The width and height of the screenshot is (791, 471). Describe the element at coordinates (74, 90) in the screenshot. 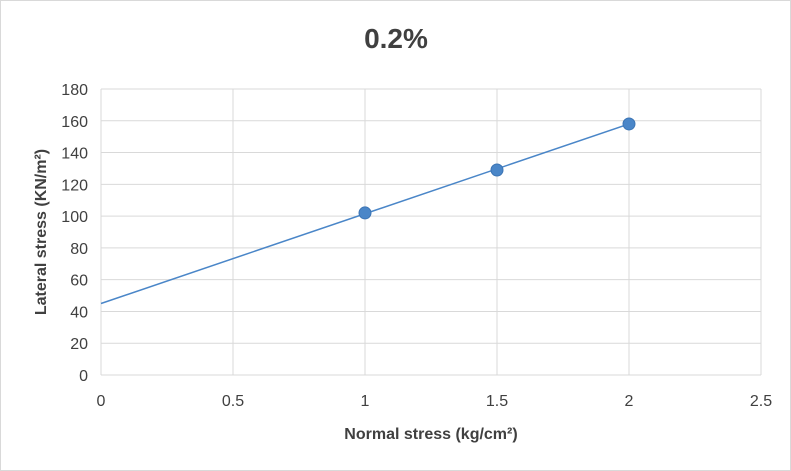

I see `y-tick-label: 180` at that location.